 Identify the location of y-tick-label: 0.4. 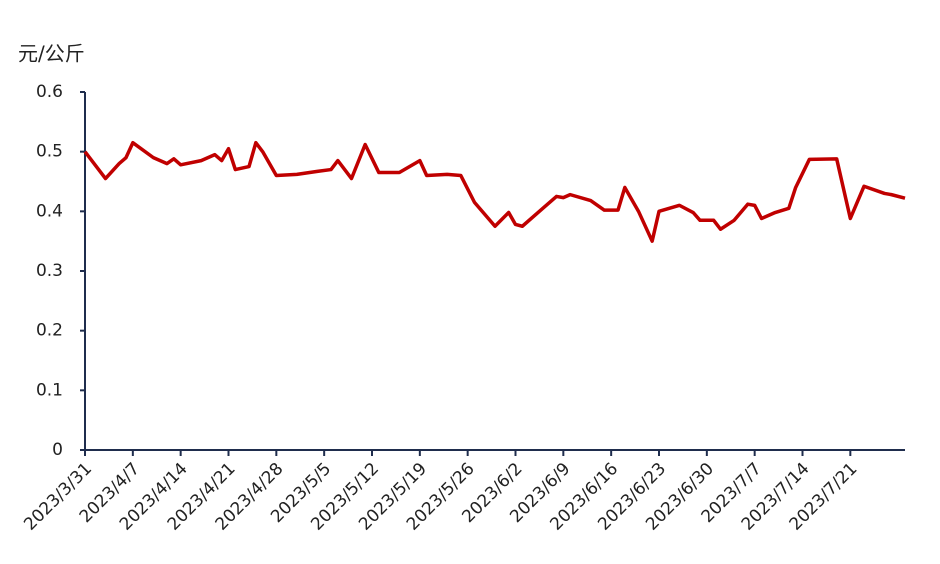
(49, 211).